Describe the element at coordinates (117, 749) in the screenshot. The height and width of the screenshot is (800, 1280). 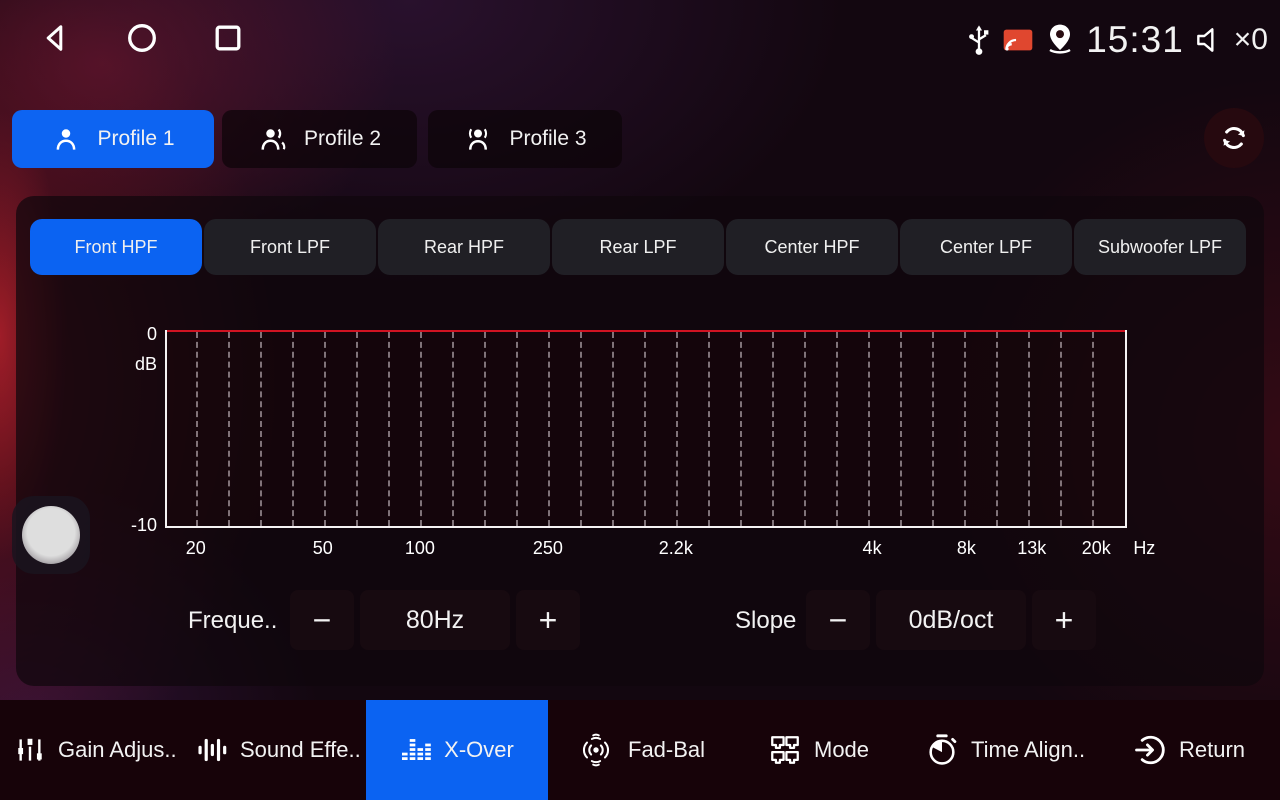
I see `nav-gain-label: Gain Adjus..` at that location.